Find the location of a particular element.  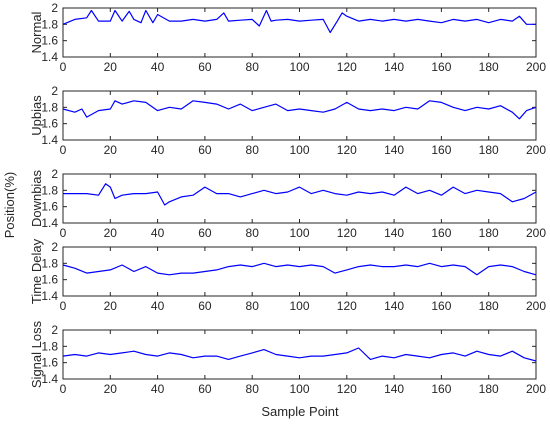

panel-label: Upbias is located at coordinates (36, 115).